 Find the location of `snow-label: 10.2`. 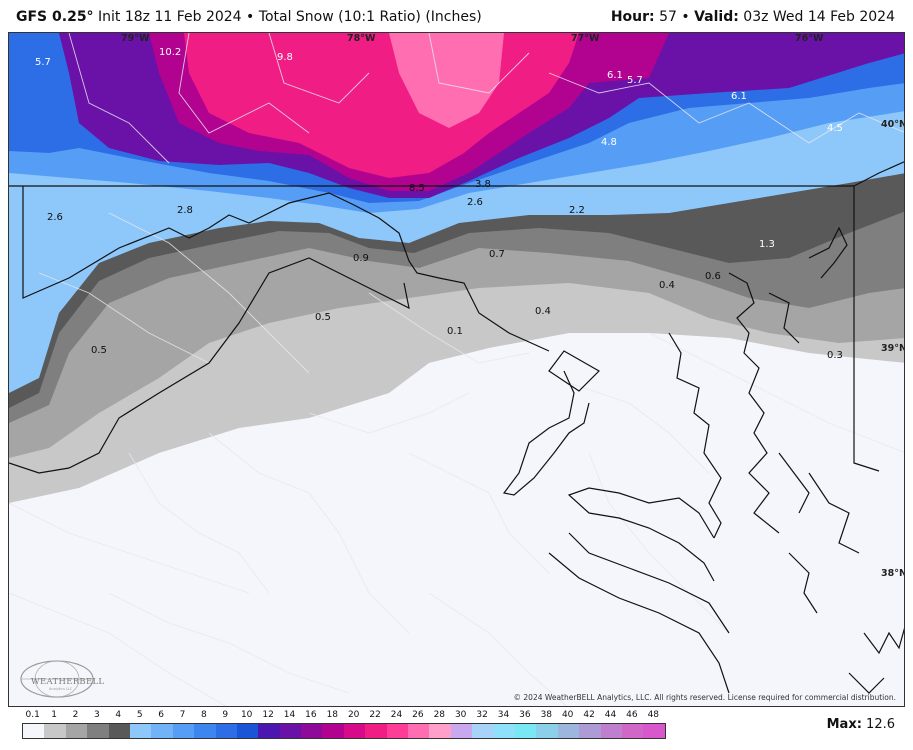

snow-label: 10.2 is located at coordinates (170, 52).